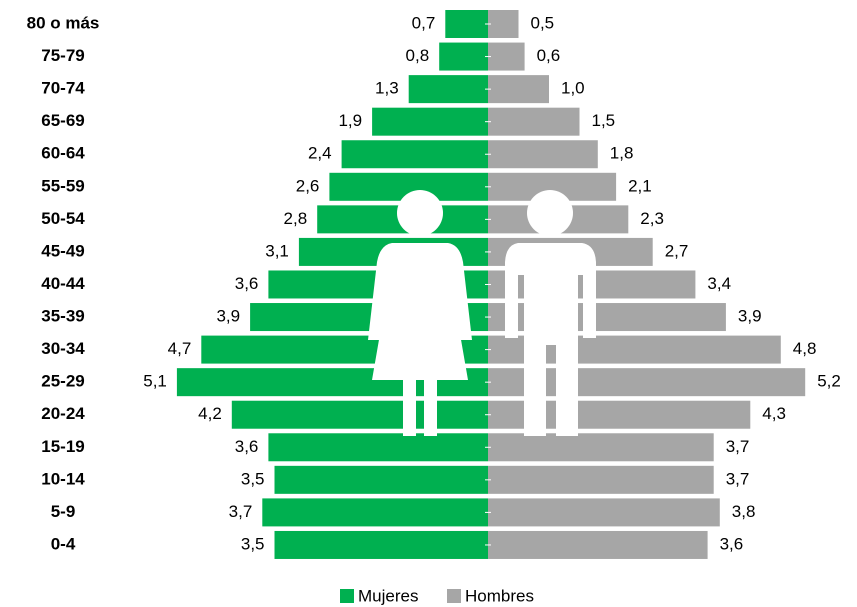 The height and width of the screenshot is (607, 857). I want to click on figures, so click(482, 313).